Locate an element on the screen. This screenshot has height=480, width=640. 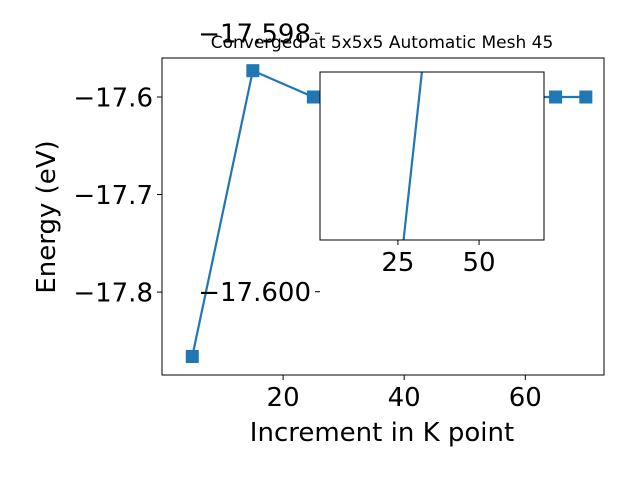
inset-frame is located at coordinates (432, 156).